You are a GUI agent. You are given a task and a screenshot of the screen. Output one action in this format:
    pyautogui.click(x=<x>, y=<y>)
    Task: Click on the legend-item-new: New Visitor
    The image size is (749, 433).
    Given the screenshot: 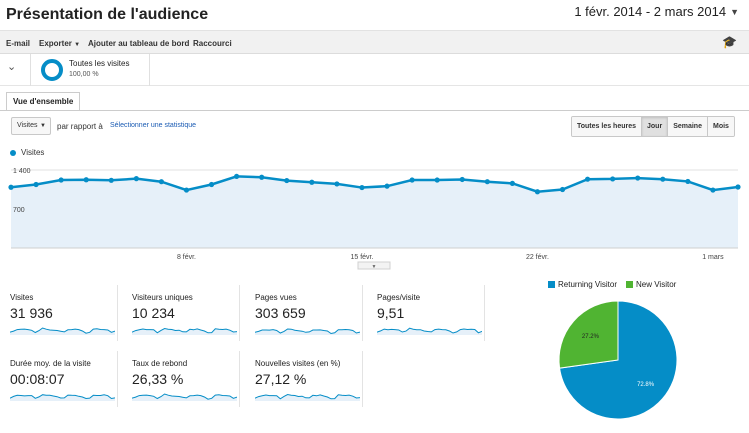 What is the action you would take?
    pyautogui.click(x=651, y=284)
    